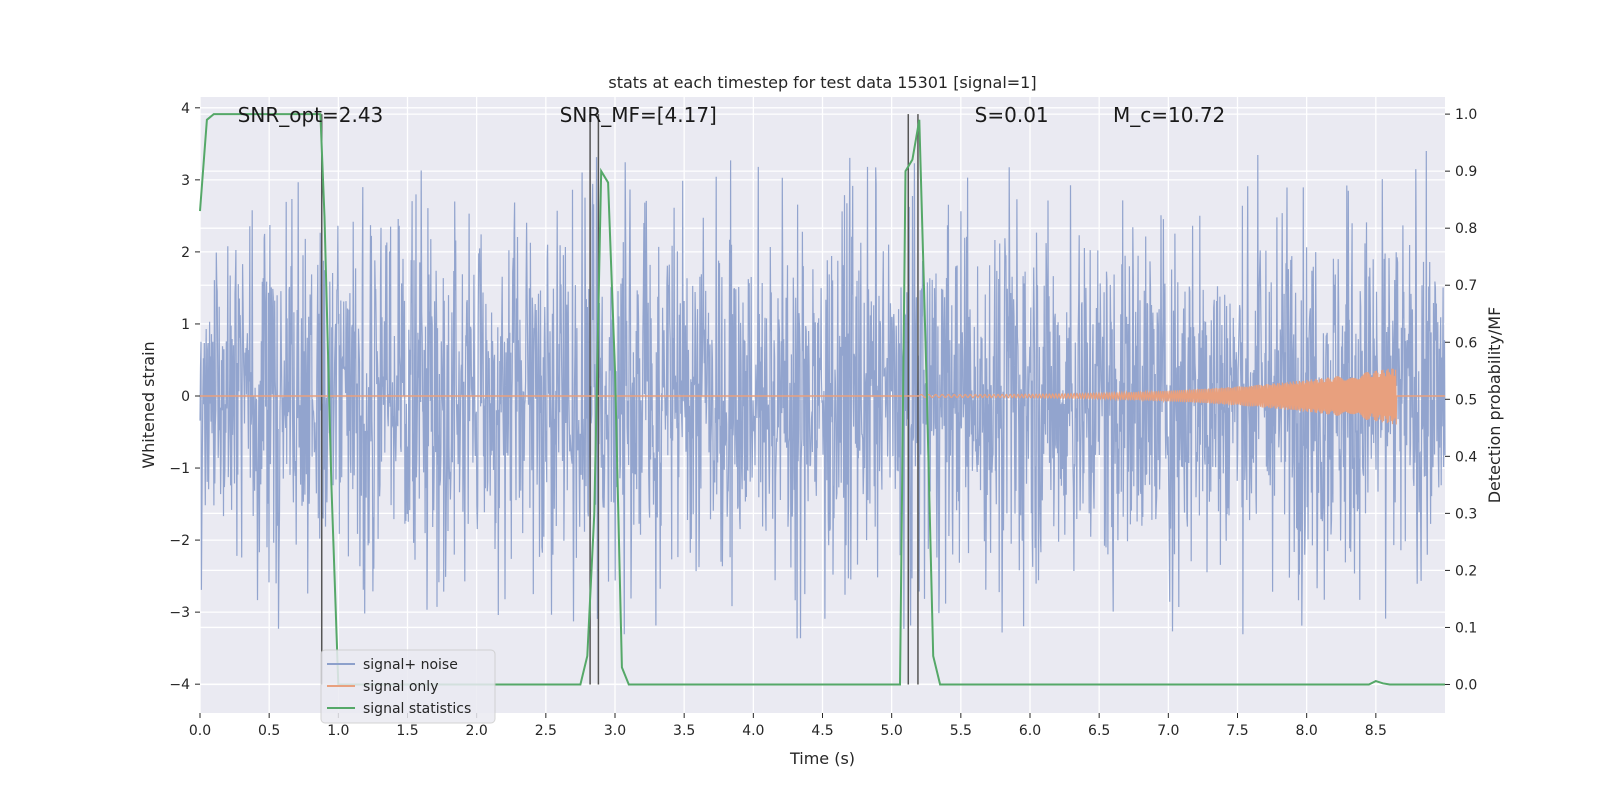  Describe the element at coordinates (822, 731) in the screenshot. I see `x-tick-label: 4.5` at that location.